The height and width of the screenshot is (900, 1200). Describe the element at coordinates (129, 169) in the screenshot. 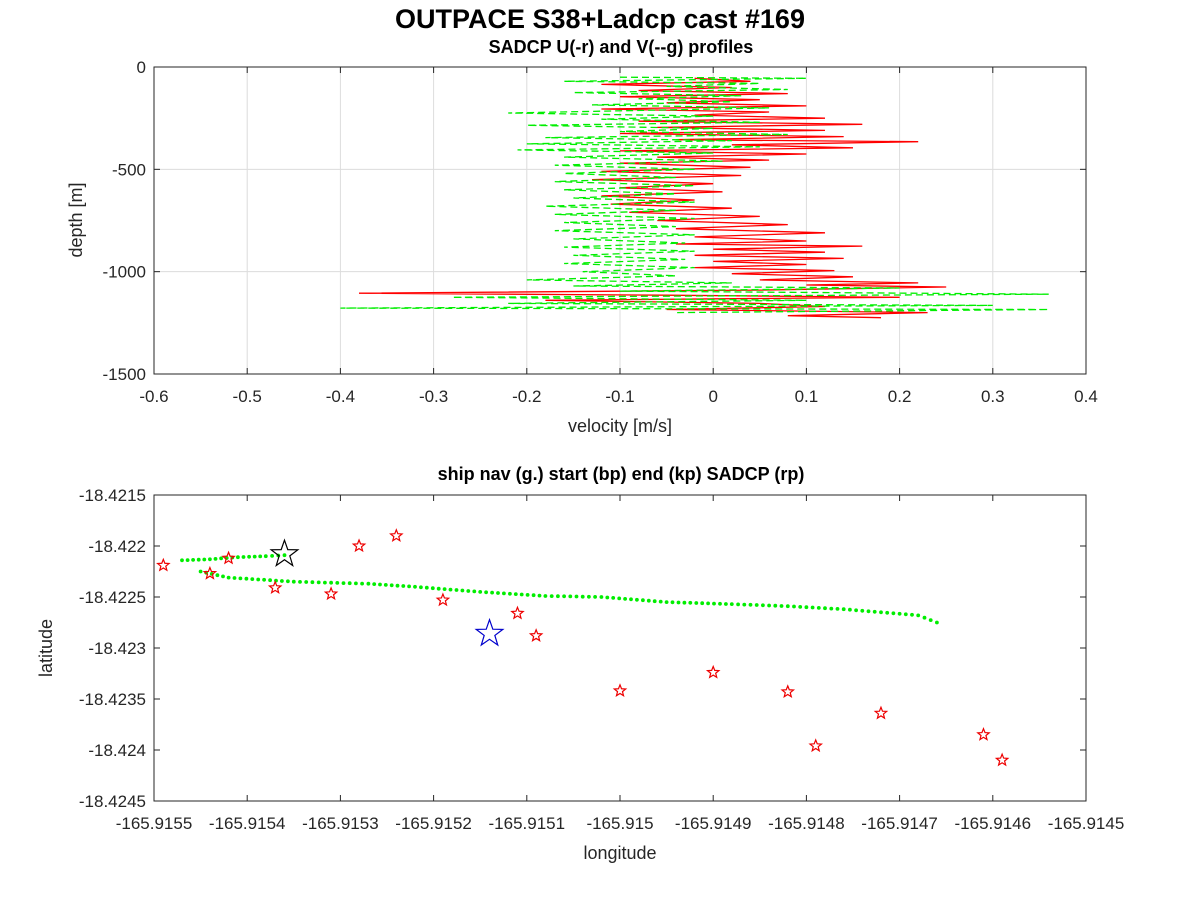

I see `profile-y-tick-label: -500` at that location.